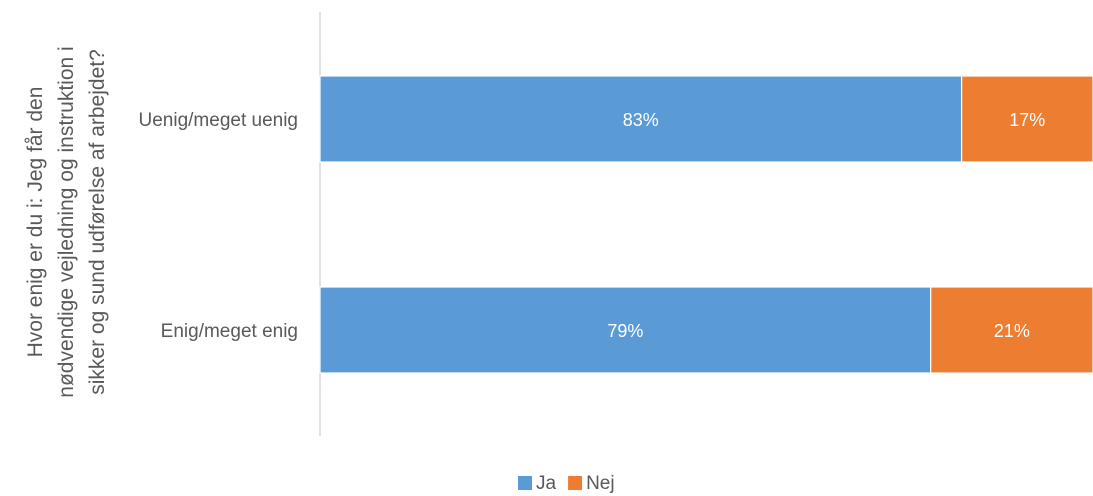 This screenshot has width=1093, height=496. What do you see at coordinates (546, 483) in the screenshot?
I see `legend-label-ja: Ja` at bounding box center [546, 483].